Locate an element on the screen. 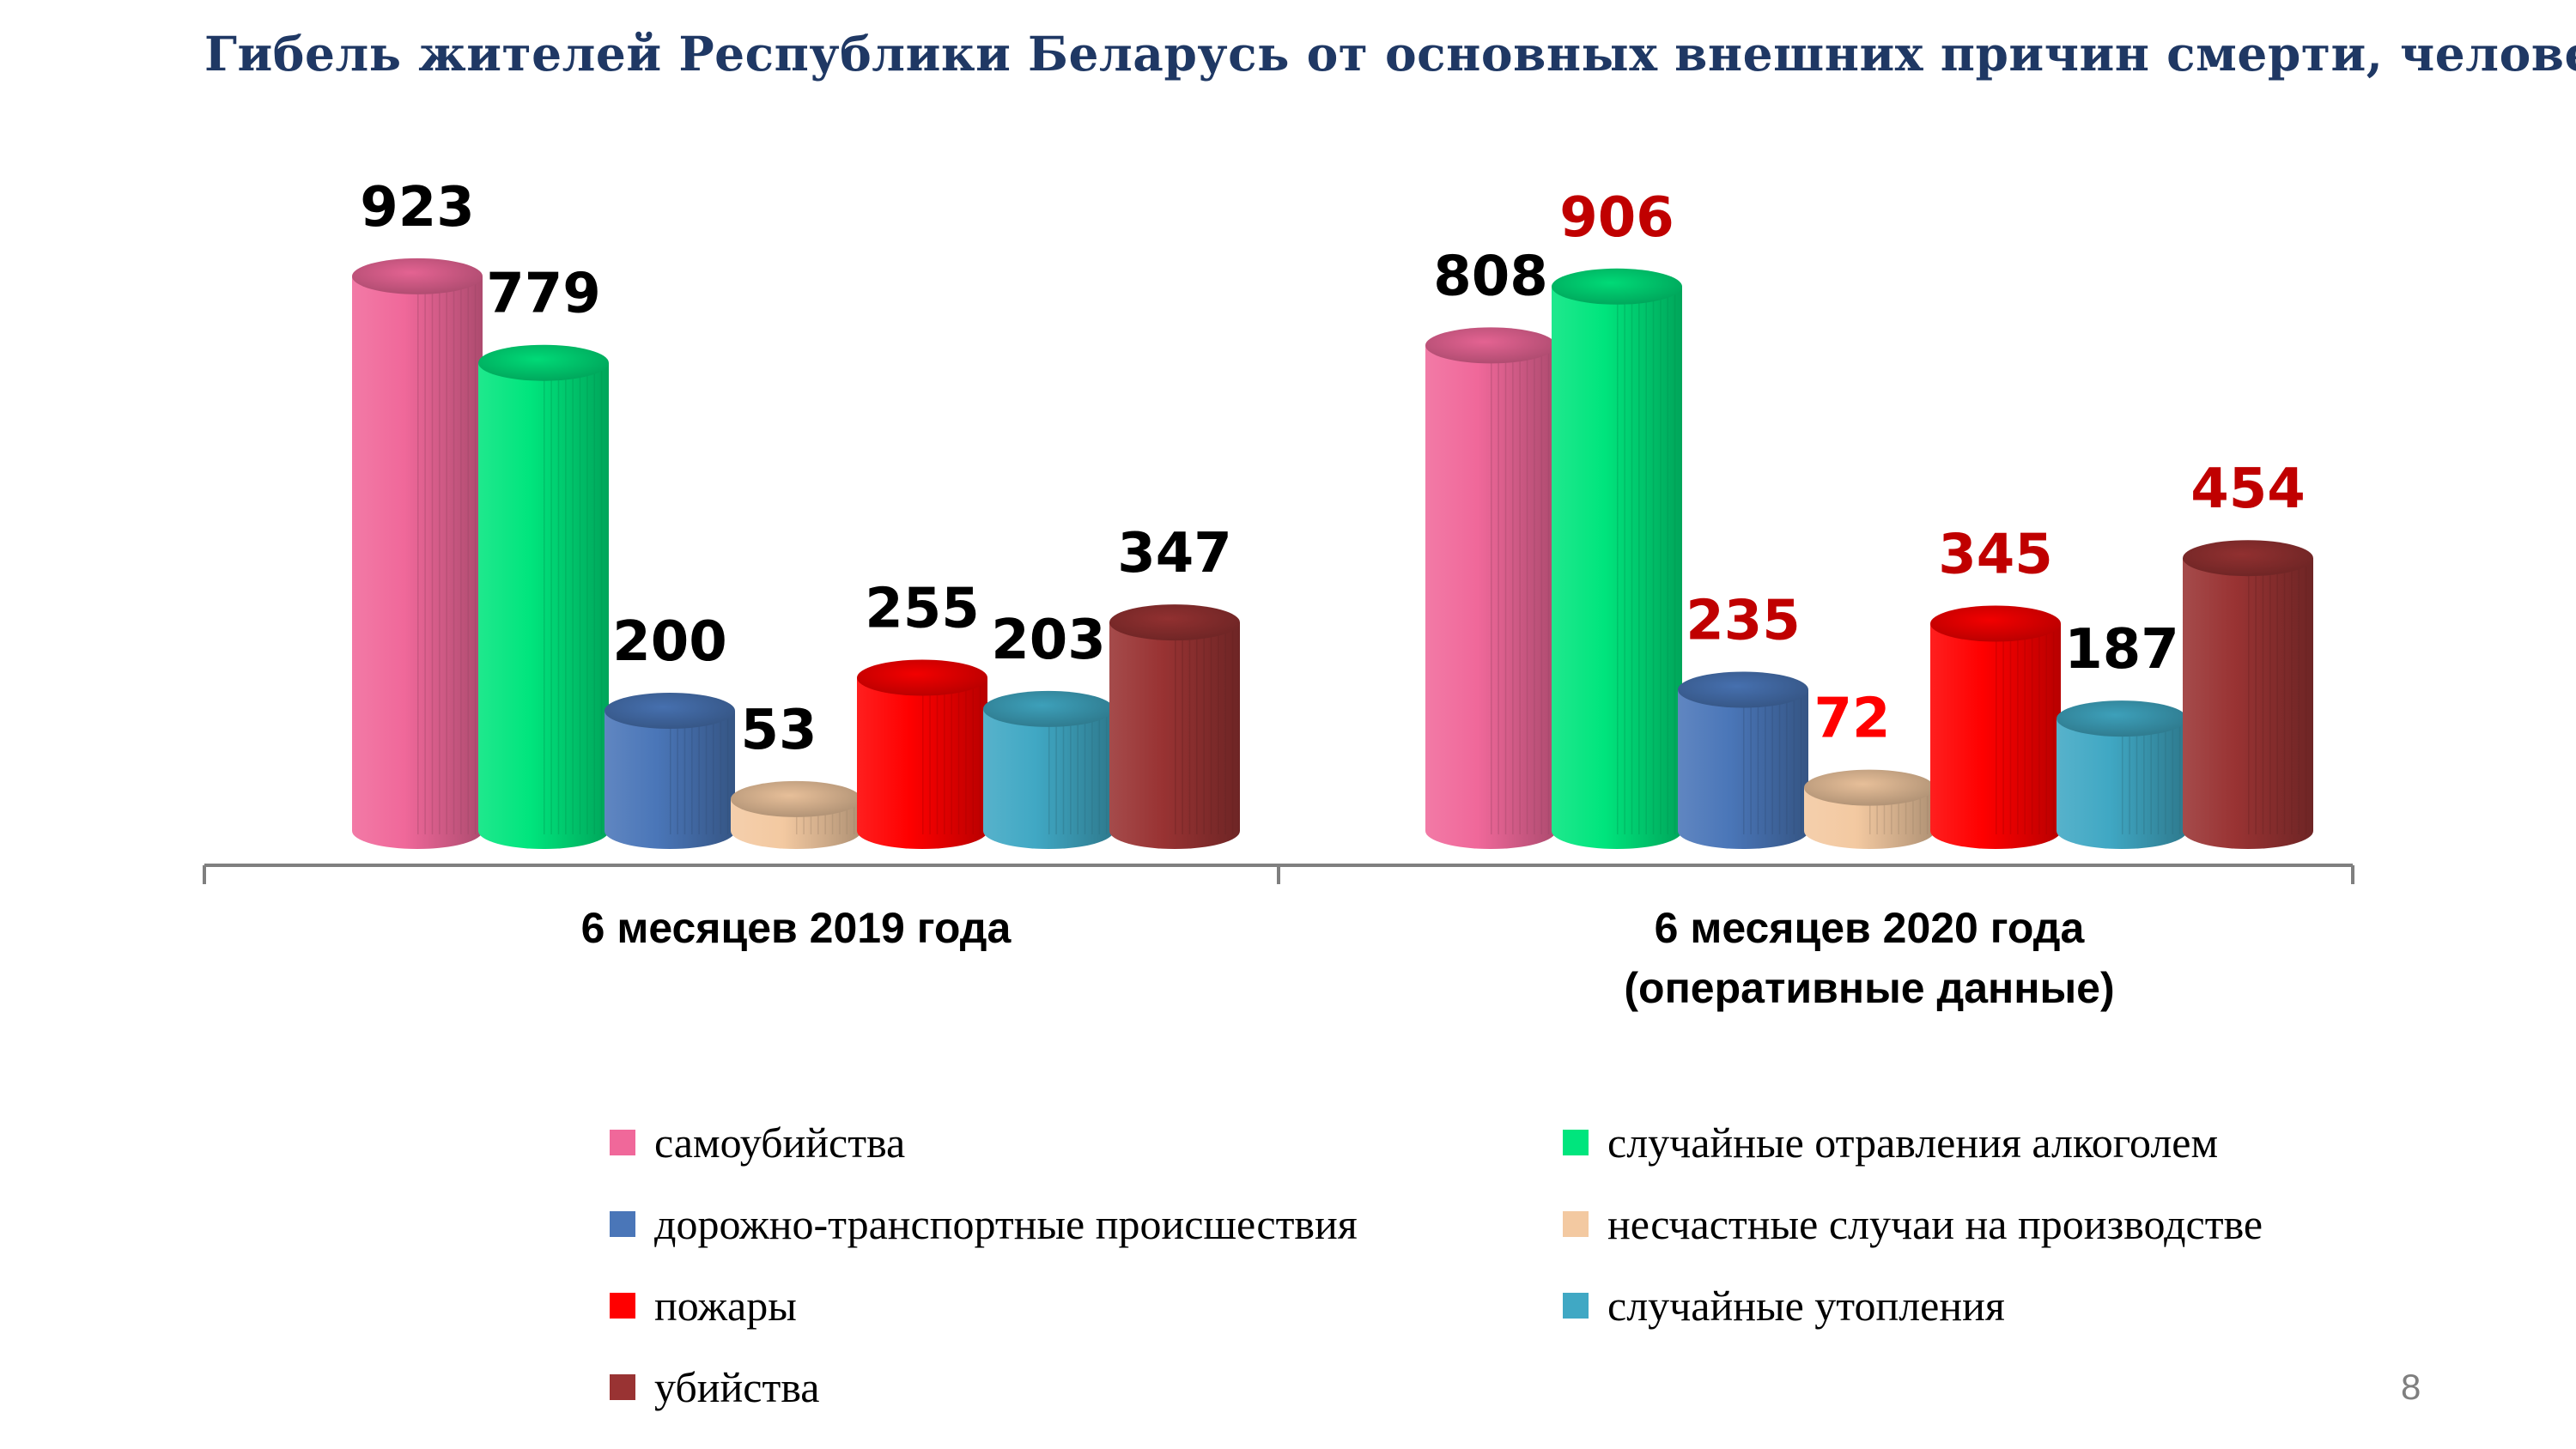 This screenshot has height=1449, width=2576. value-label: 345 is located at coordinates (1996, 555).